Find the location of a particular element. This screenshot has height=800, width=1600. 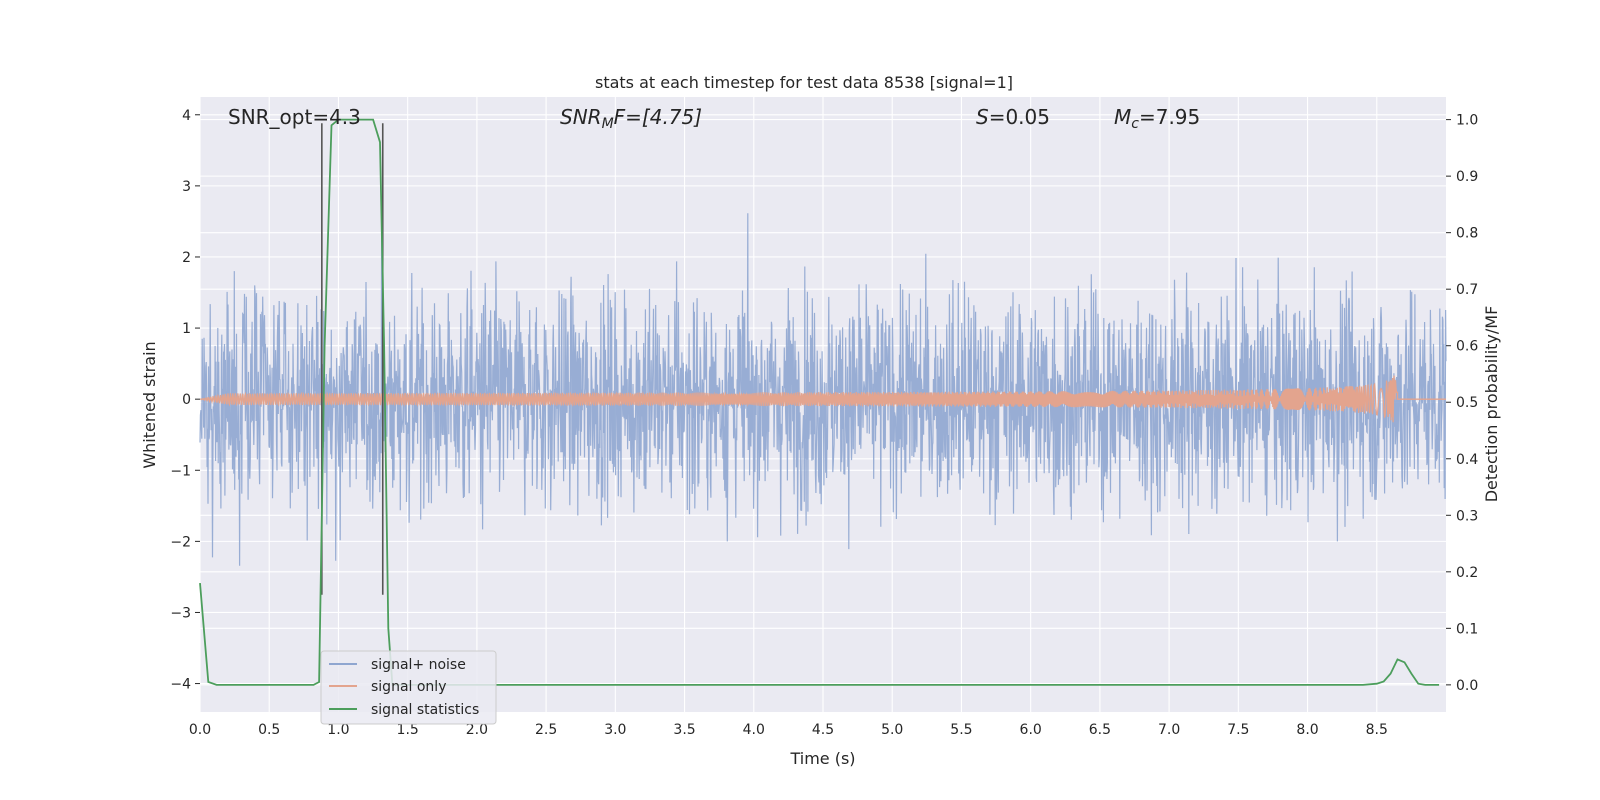

annotation-snr-opt: SNR_opt=4.3 is located at coordinates (294, 117).